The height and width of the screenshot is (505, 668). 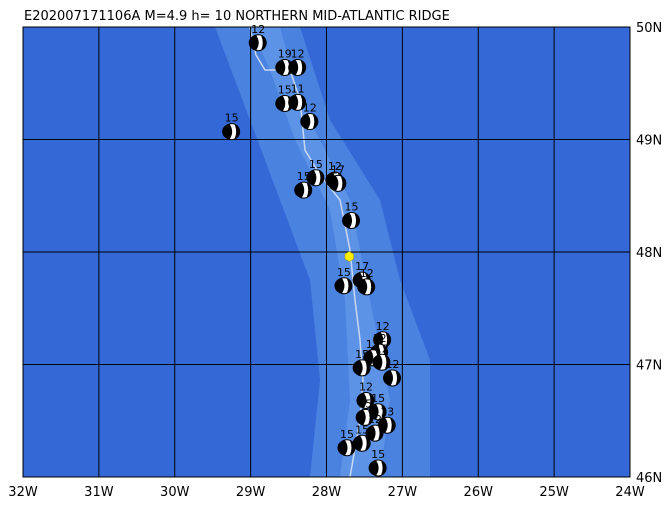 What do you see at coordinates (362, 266) in the screenshot?
I see `depth-label: 17` at bounding box center [362, 266].